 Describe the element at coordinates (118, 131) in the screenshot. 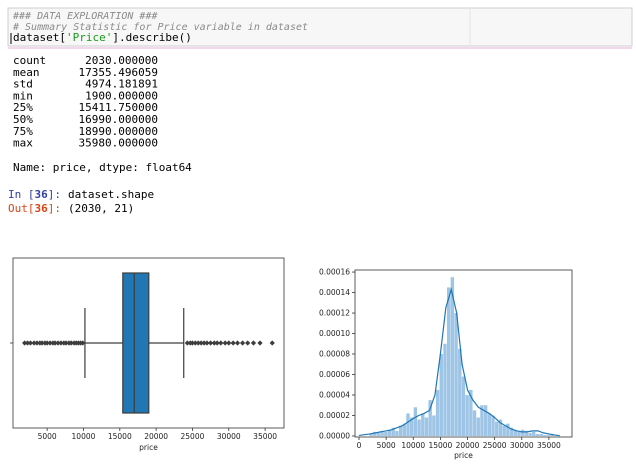

I see `stat-value: 18990.000000` at that location.